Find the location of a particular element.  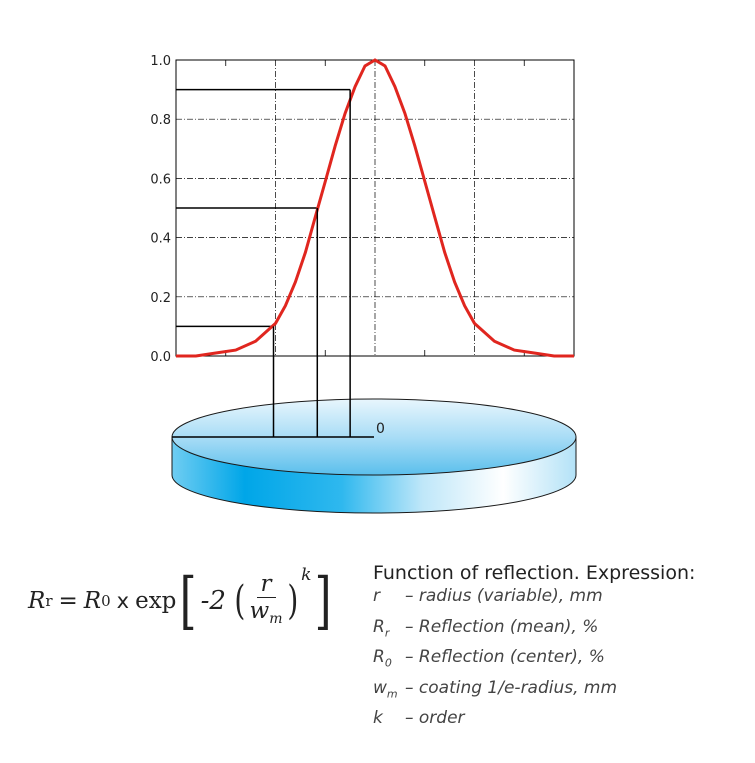

formula-den-symbol: w is located at coordinates (259, 610).